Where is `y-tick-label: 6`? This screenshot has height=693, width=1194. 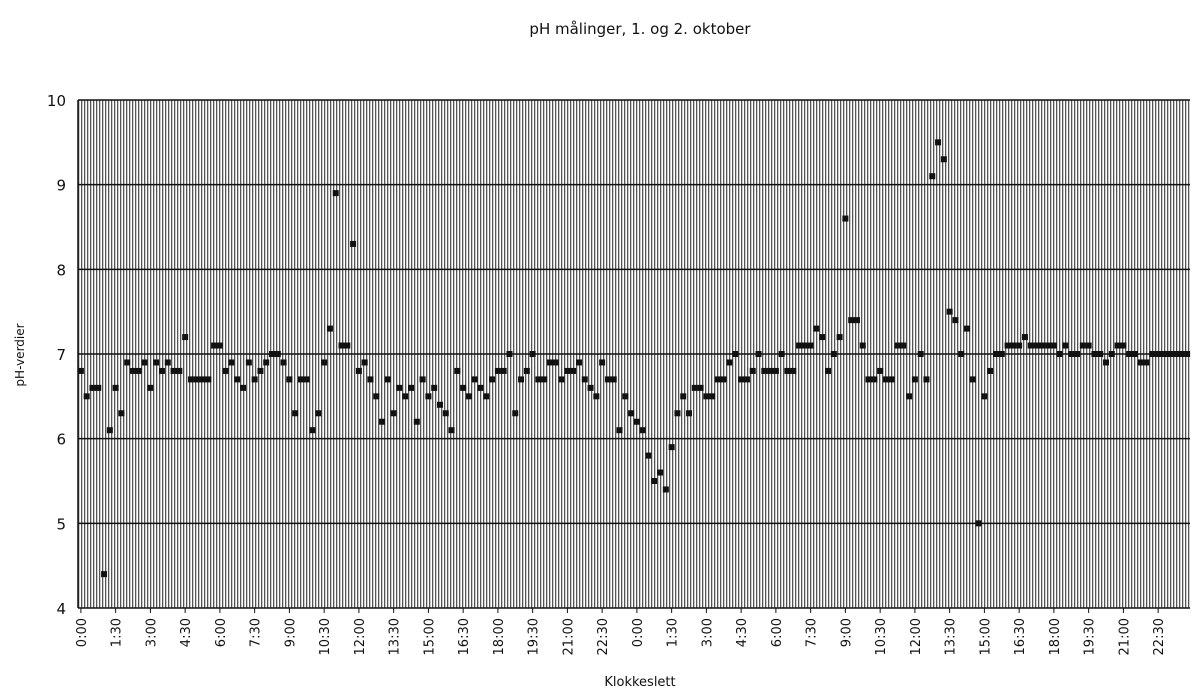 y-tick-label: 6 is located at coordinates (61, 440).